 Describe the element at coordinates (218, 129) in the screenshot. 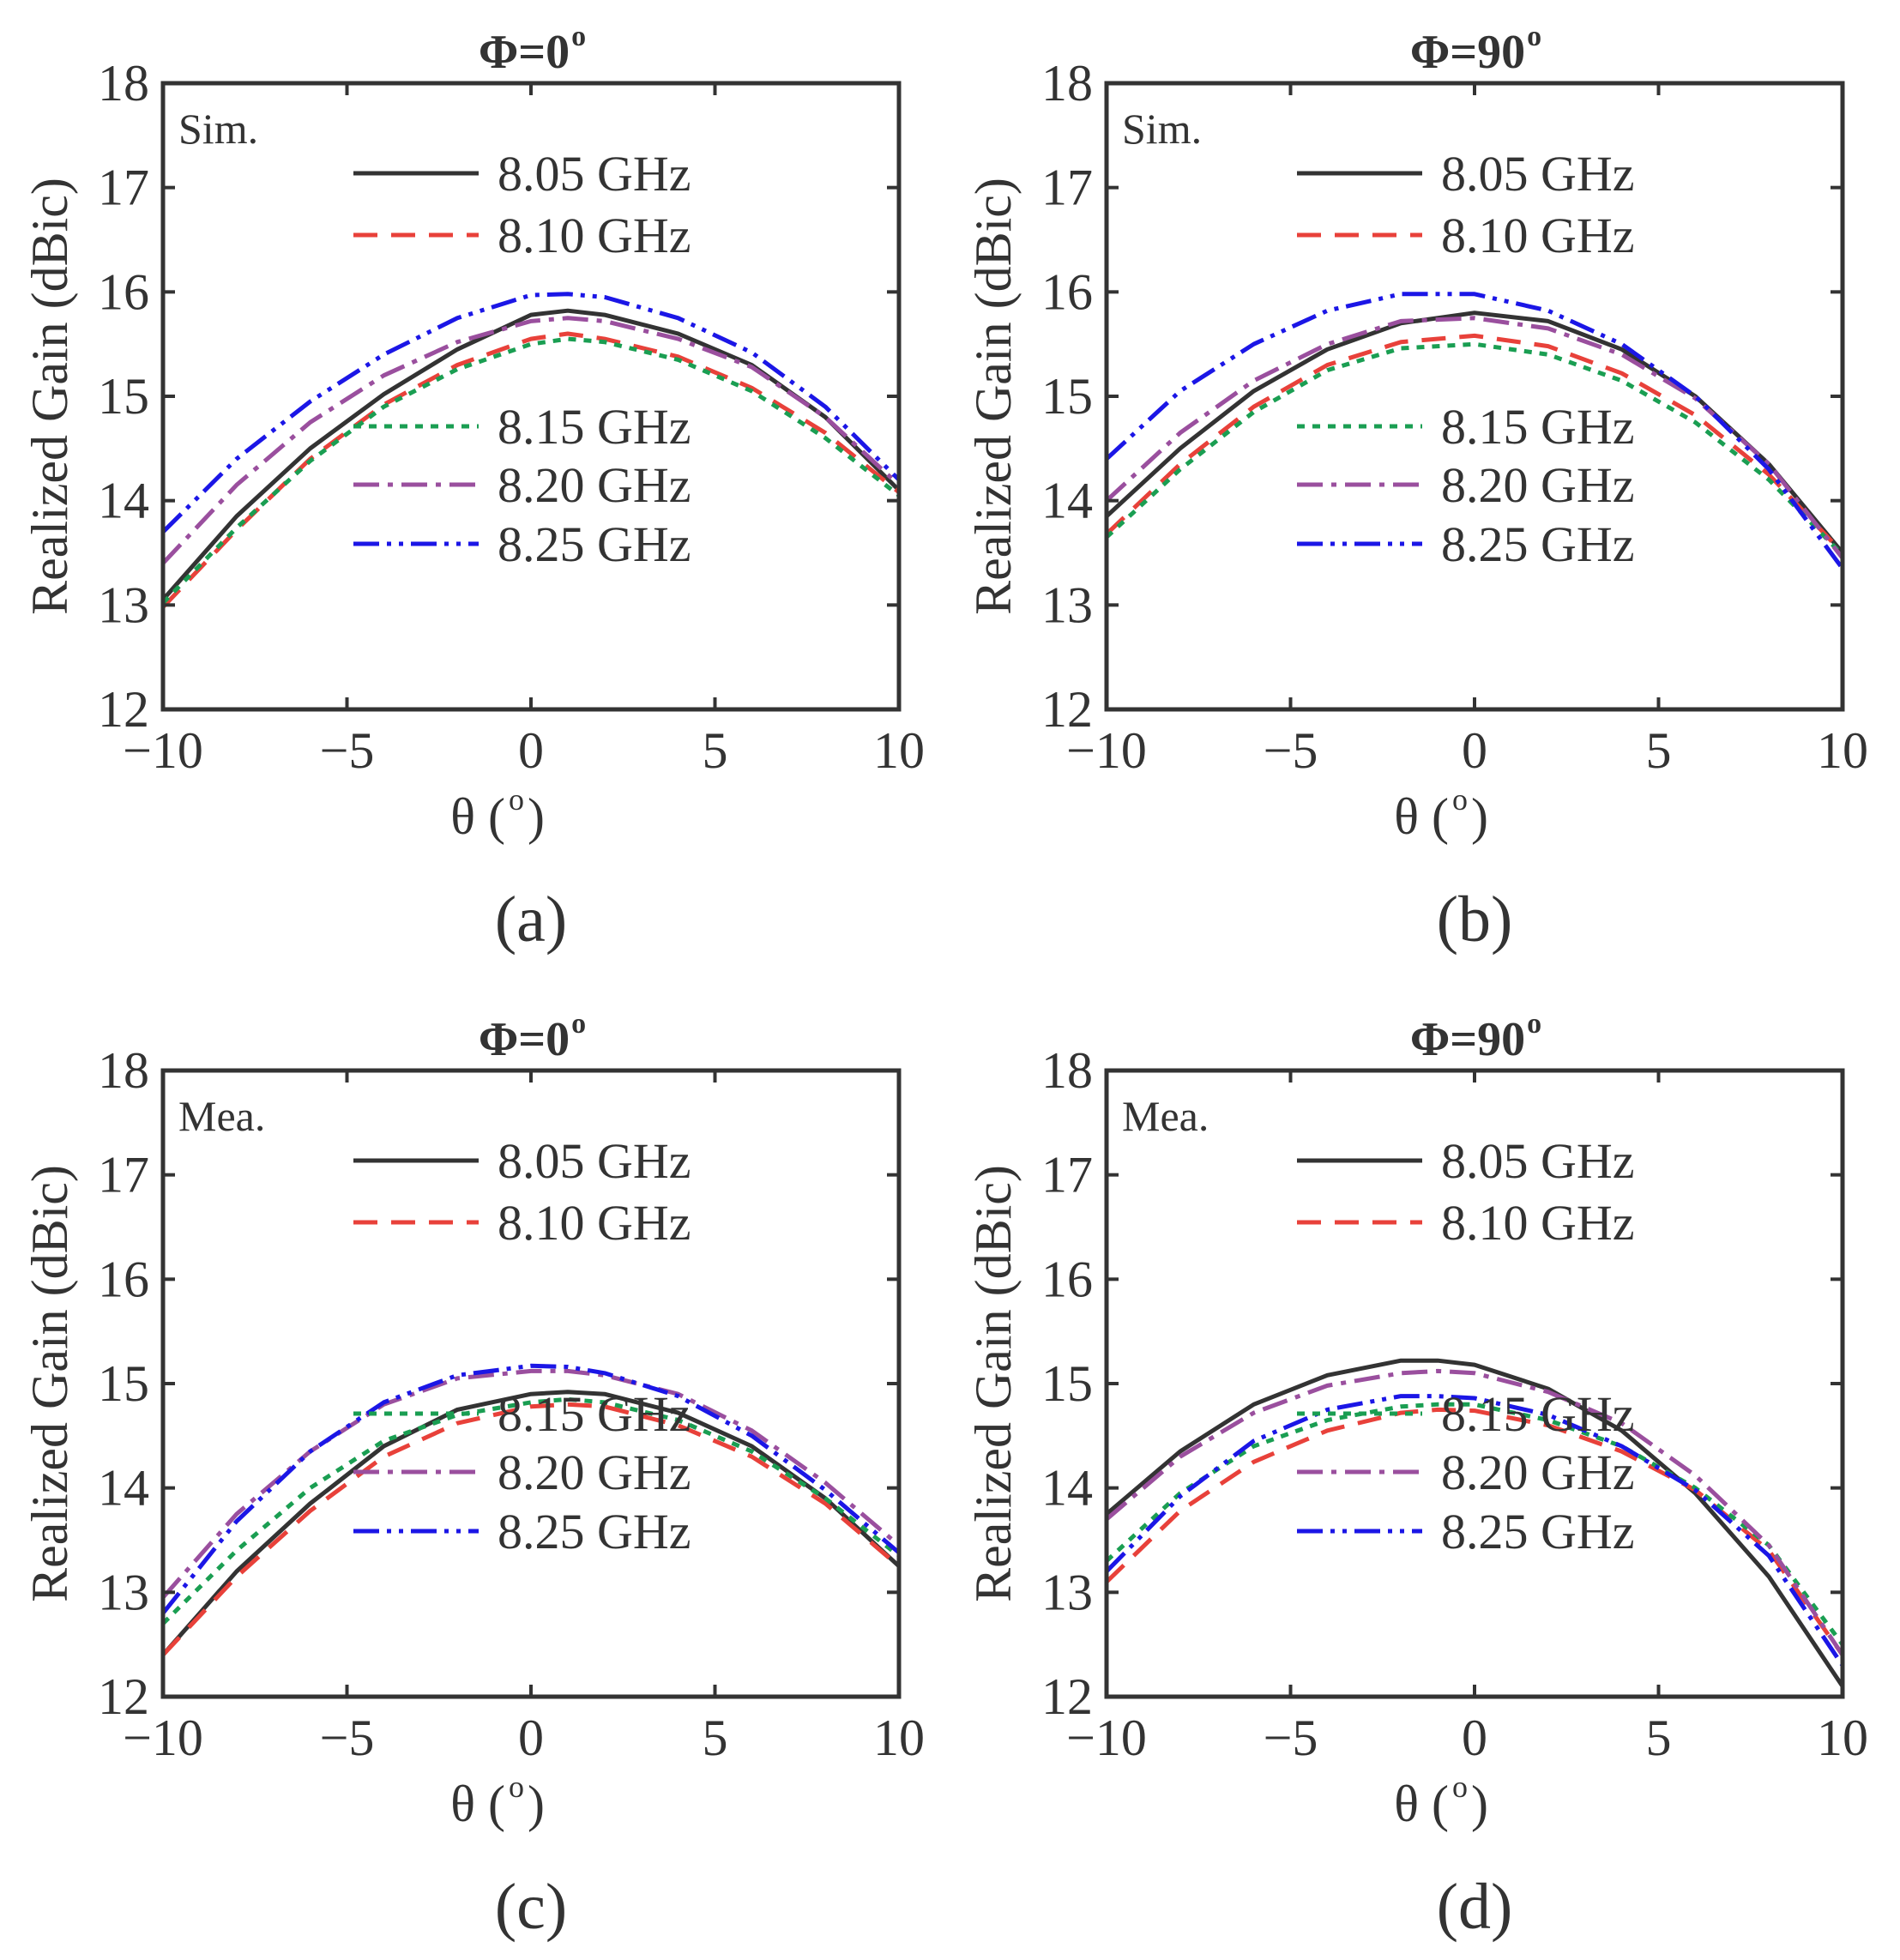

I see `panel-tag: Sim.` at that location.